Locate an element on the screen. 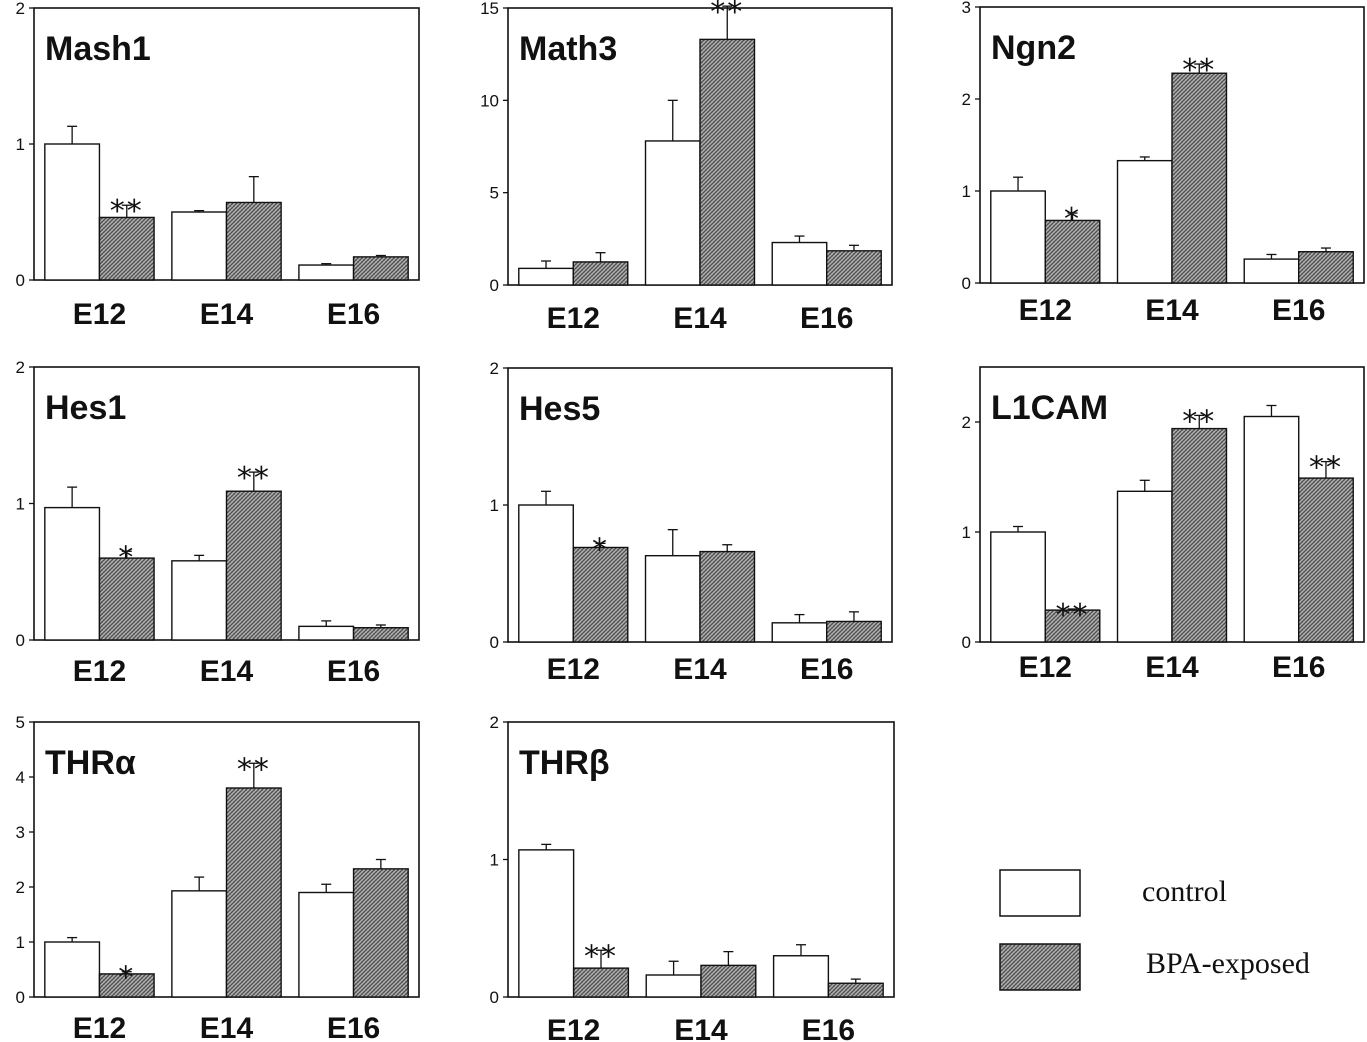  panel-title: Math3 is located at coordinates (568, 49).